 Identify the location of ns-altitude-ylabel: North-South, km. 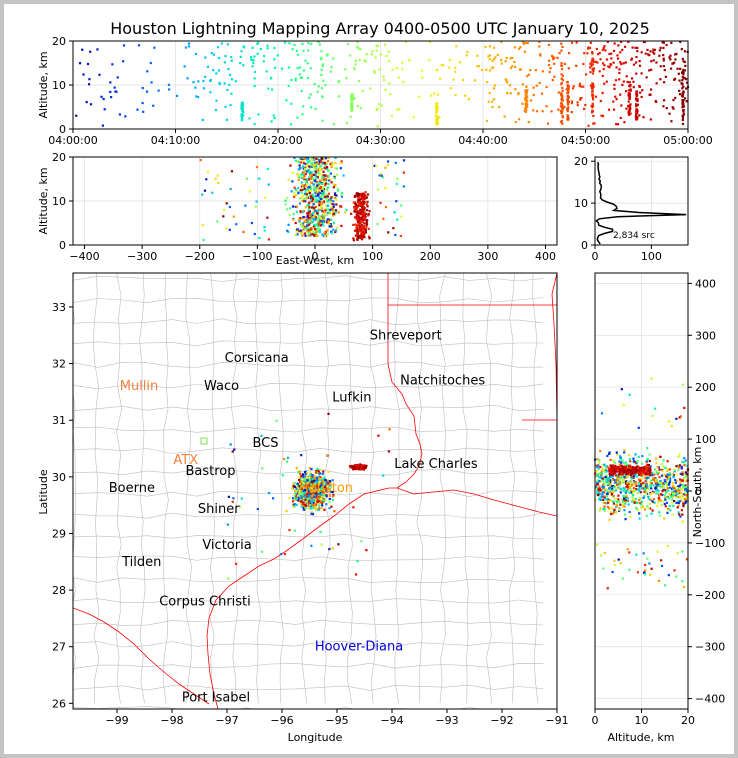
(697, 492).